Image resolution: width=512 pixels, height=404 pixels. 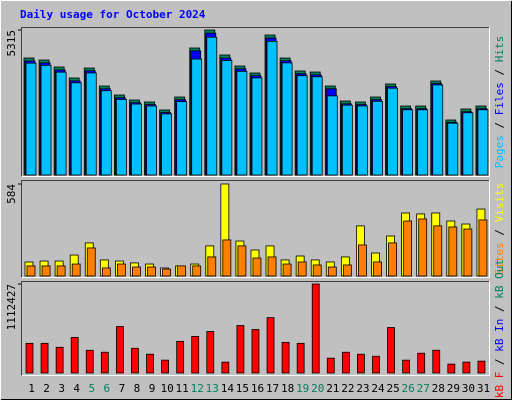 I want to click on legend-entry: Hits, so click(x=499, y=49).